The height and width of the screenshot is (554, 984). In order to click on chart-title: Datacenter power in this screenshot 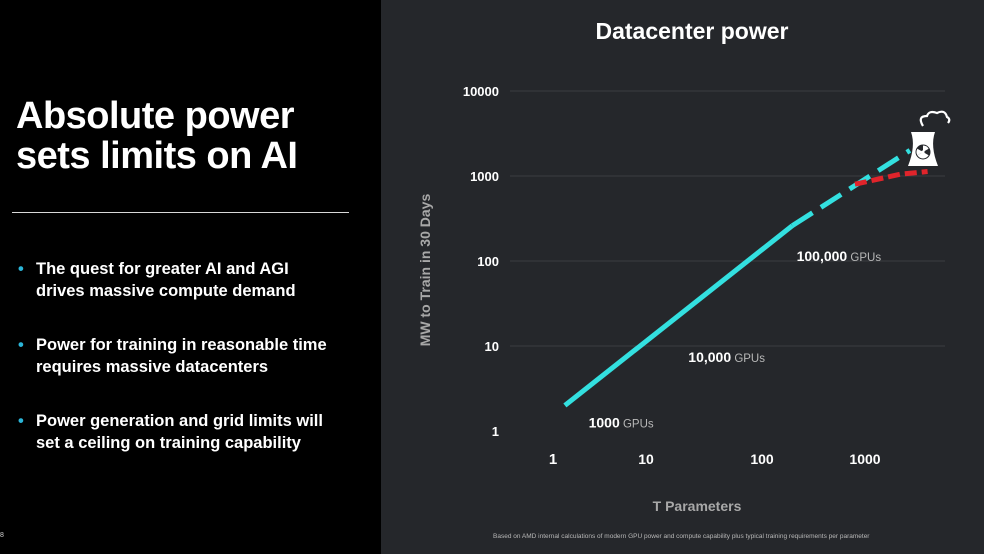, I will do `click(692, 31)`.